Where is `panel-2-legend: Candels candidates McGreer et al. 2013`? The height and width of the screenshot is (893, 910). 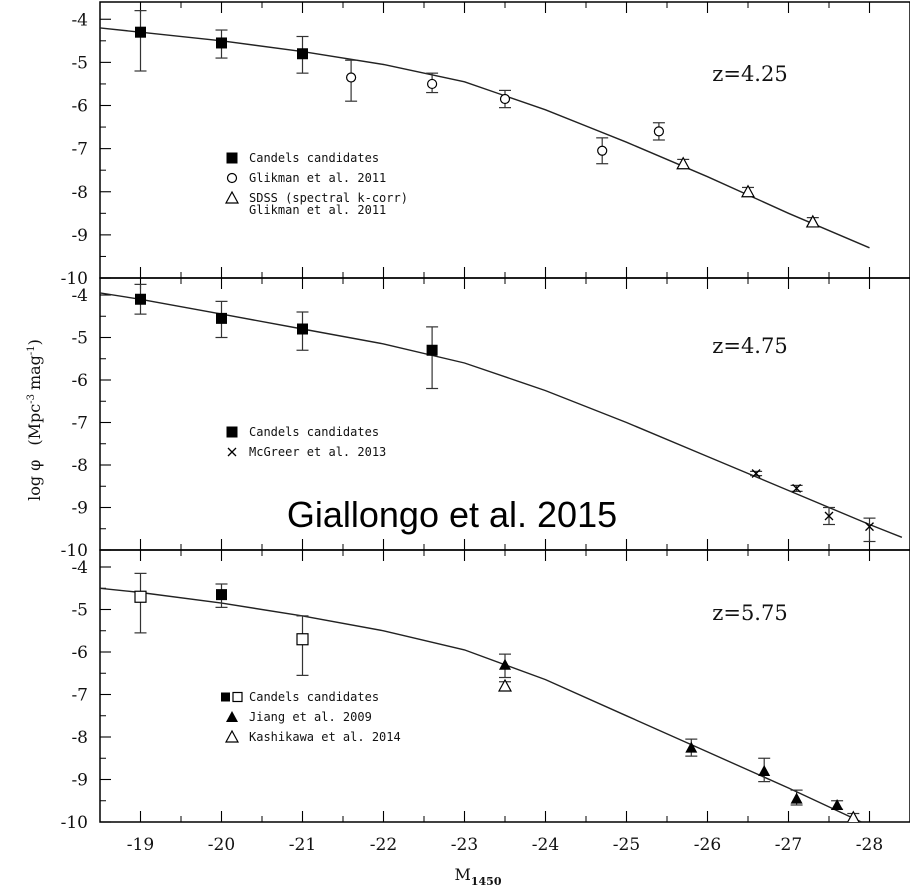 panel-2-legend: Candels candidates McGreer et al. 2013 is located at coordinates (306, 442).